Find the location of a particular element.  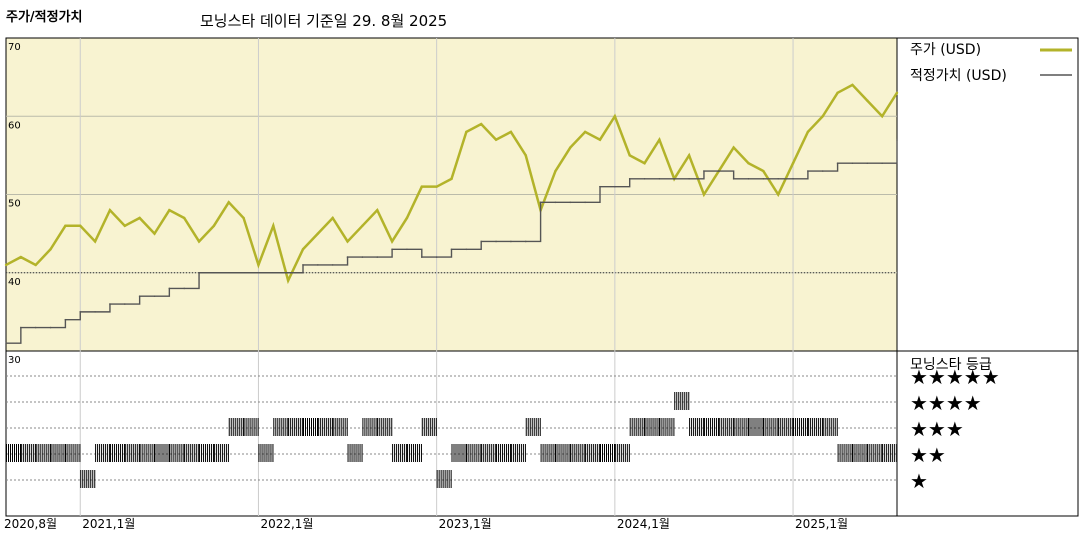

legend-rating-title: 모닝스타 등급 is located at coordinates (951, 365).